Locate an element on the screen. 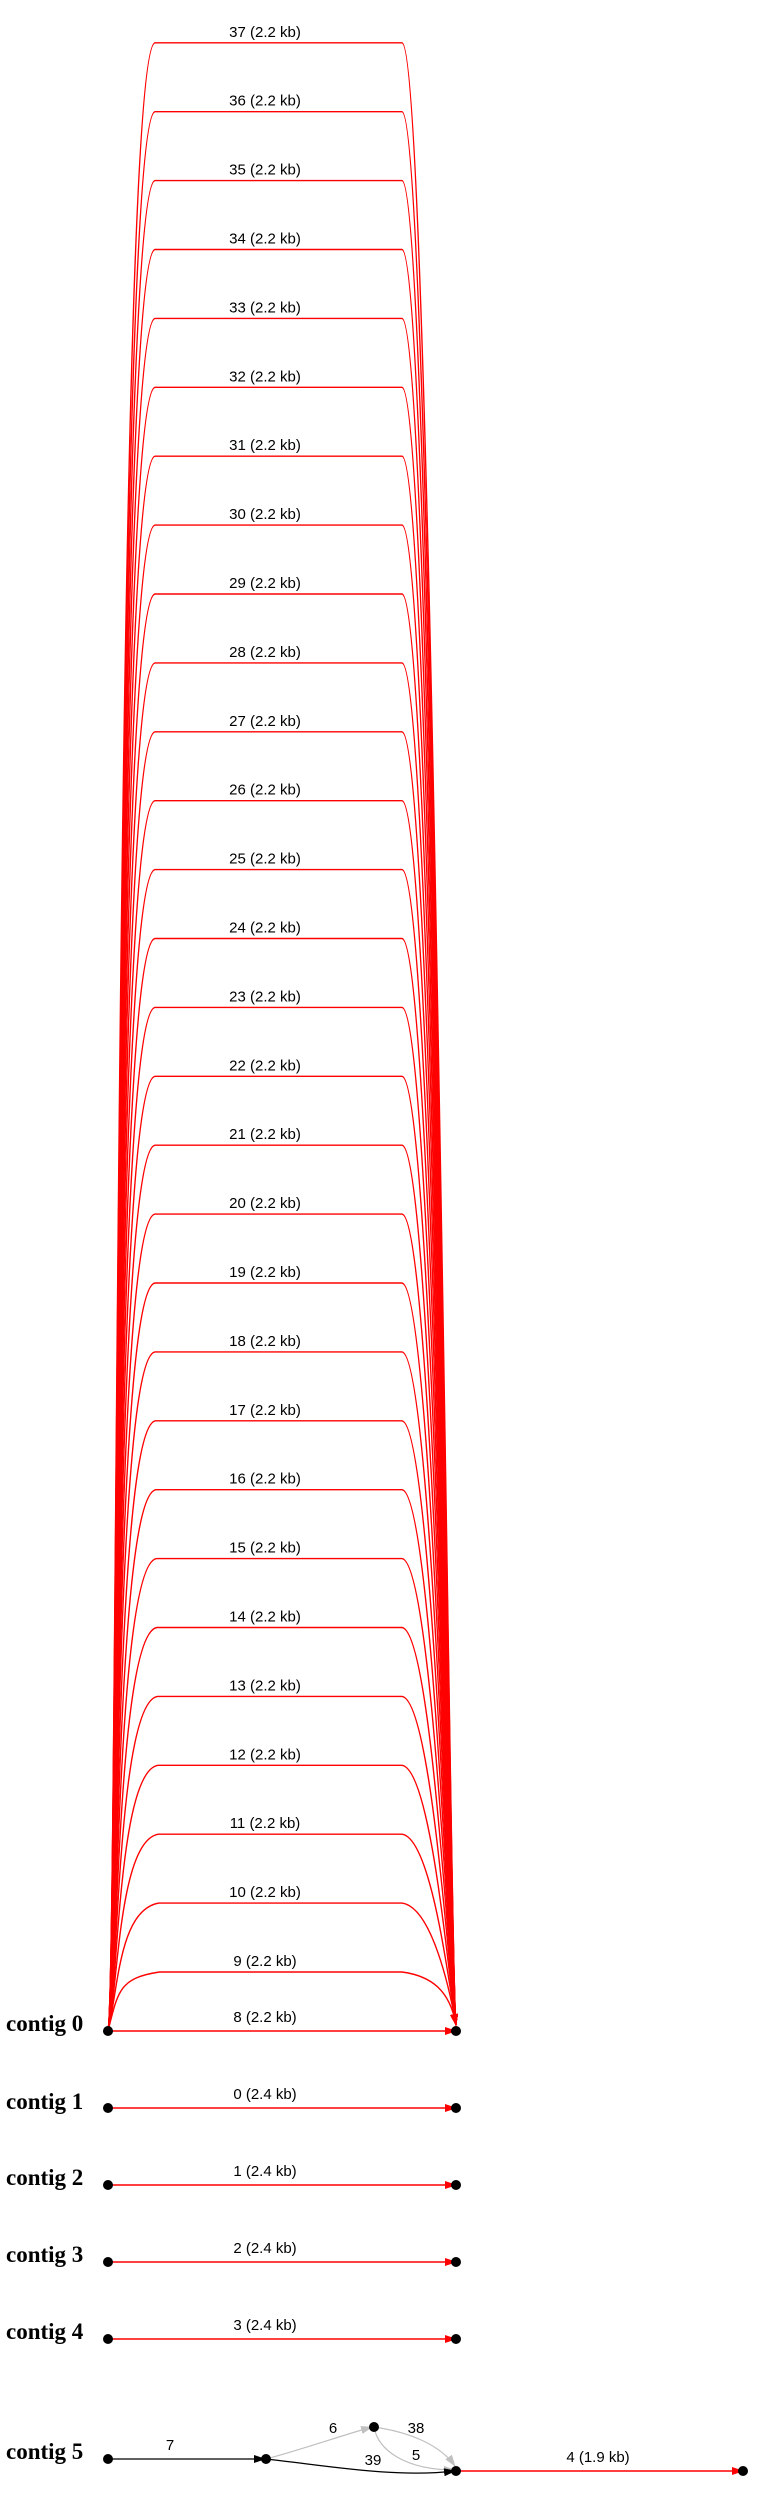 This screenshot has width=769, height=2509. contig-0-edge-19-label: 19 (2.2 kb) is located at coordinates (265, 1272).